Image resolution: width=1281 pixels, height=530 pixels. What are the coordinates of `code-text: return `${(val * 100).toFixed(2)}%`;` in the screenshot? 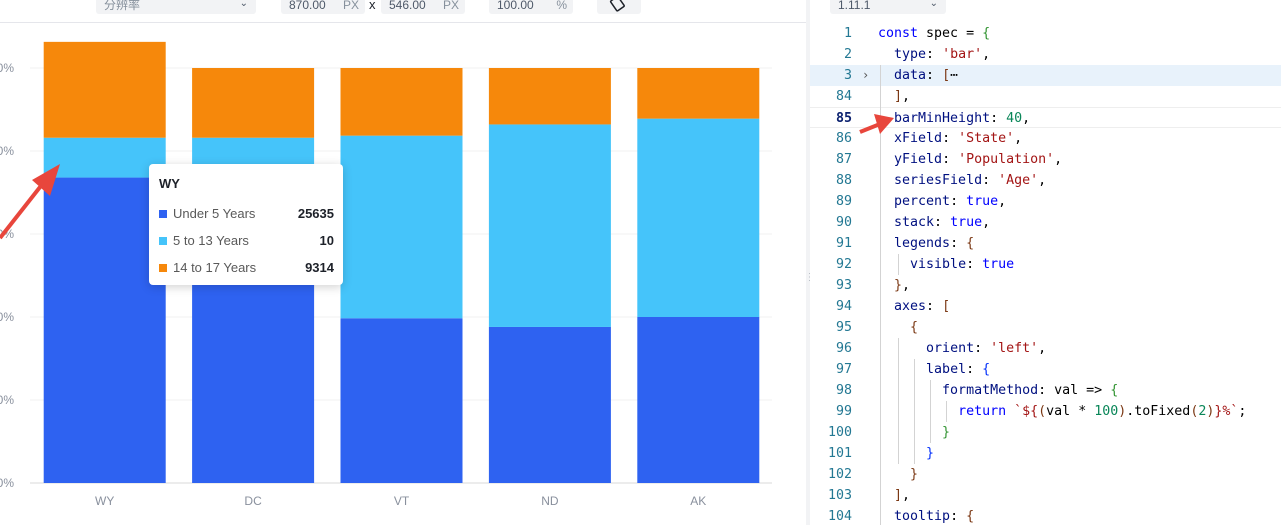 It's located at (1102, 411).